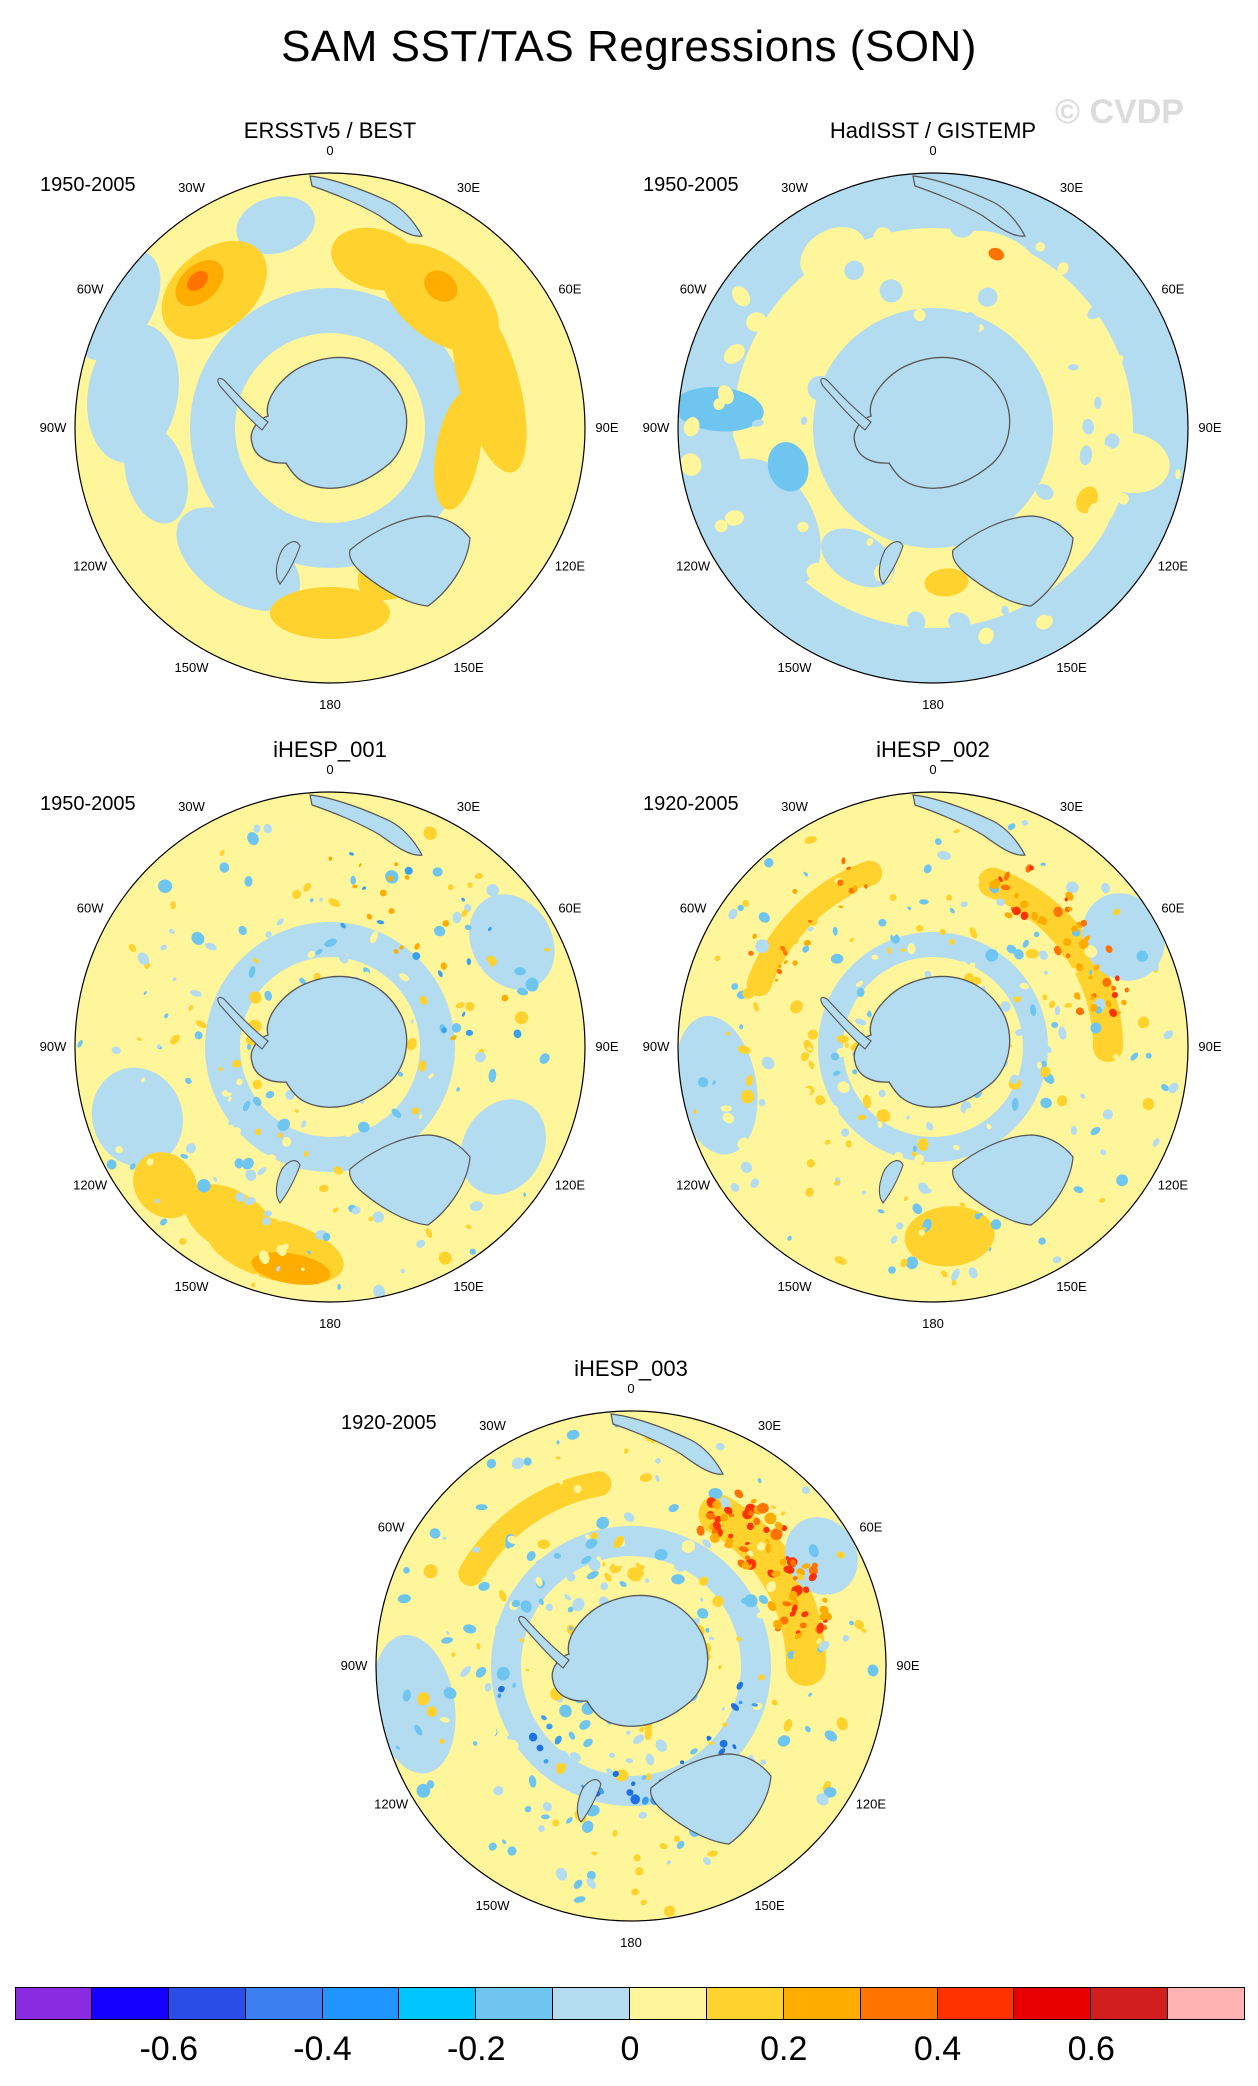  I want to click on warm-arc, so click(814, 928).